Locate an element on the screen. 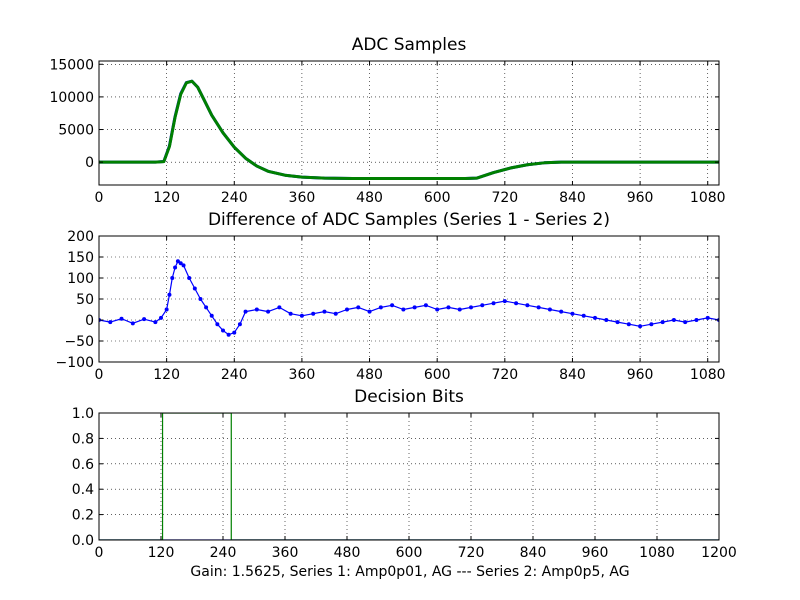  difference-x-tick-label: 960 is located at coordinates (640, 375).